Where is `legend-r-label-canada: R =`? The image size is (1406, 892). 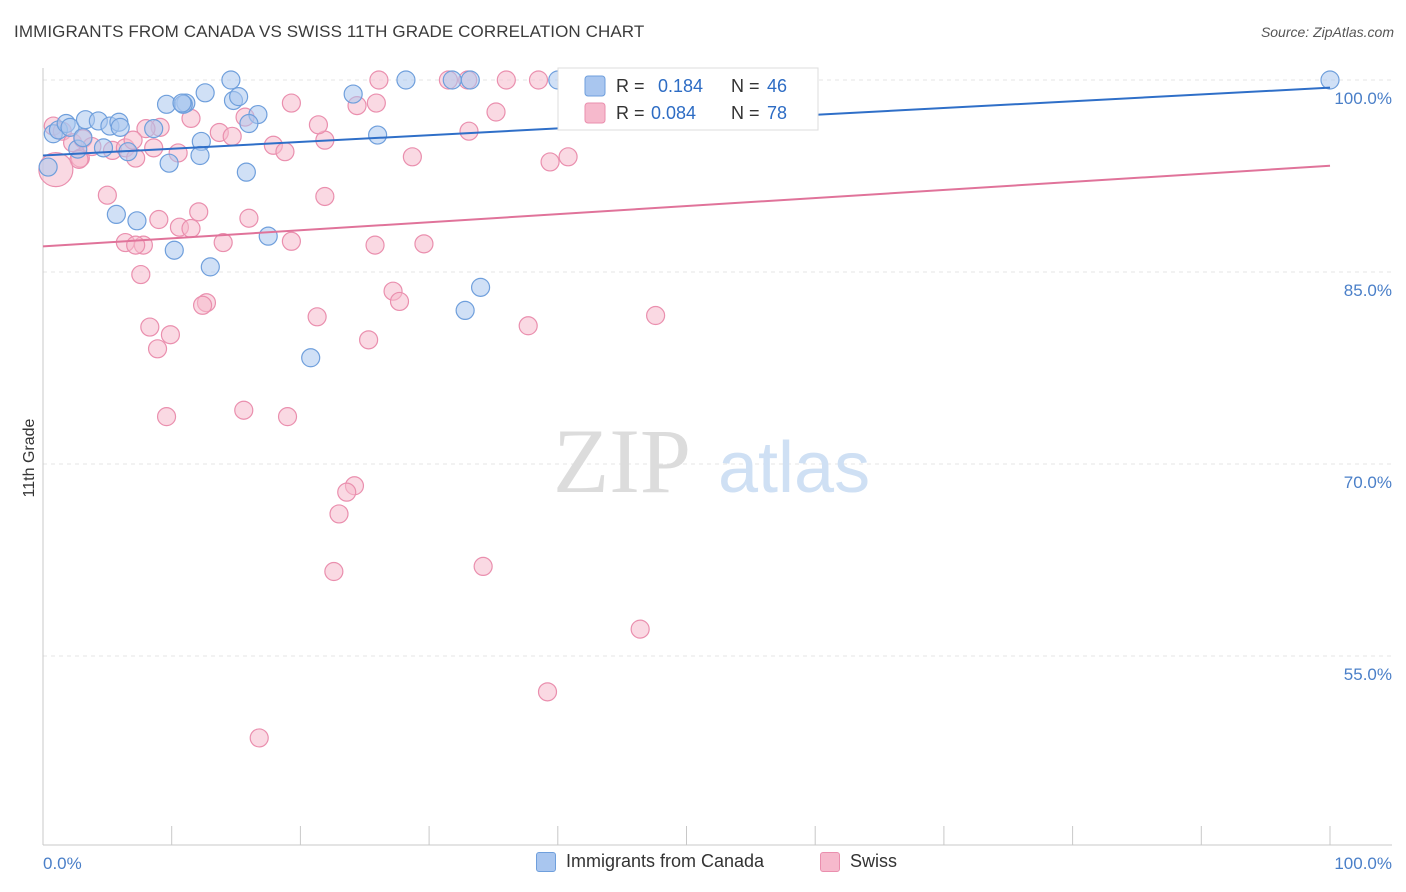
legend-r-label-canada: R = is located at coordinates (630, 86).